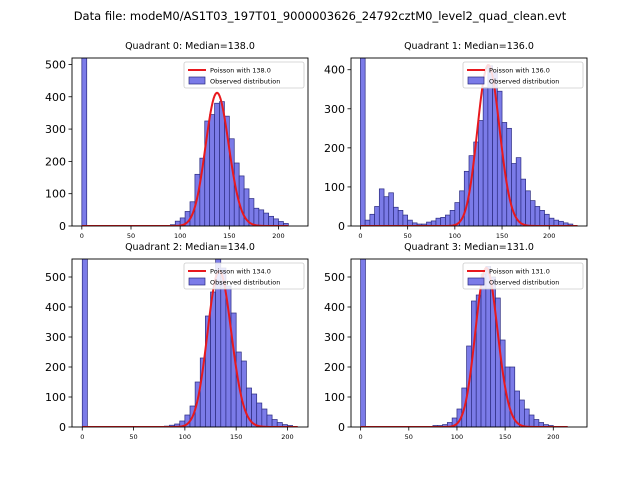 Image resolution: width=640 pixels, height=480 pixels. What do you see at coordinates (407, 236) in the screenshot?
I see `quadrant-1-x-tick-label: 50` at bounding box center [407, 236].